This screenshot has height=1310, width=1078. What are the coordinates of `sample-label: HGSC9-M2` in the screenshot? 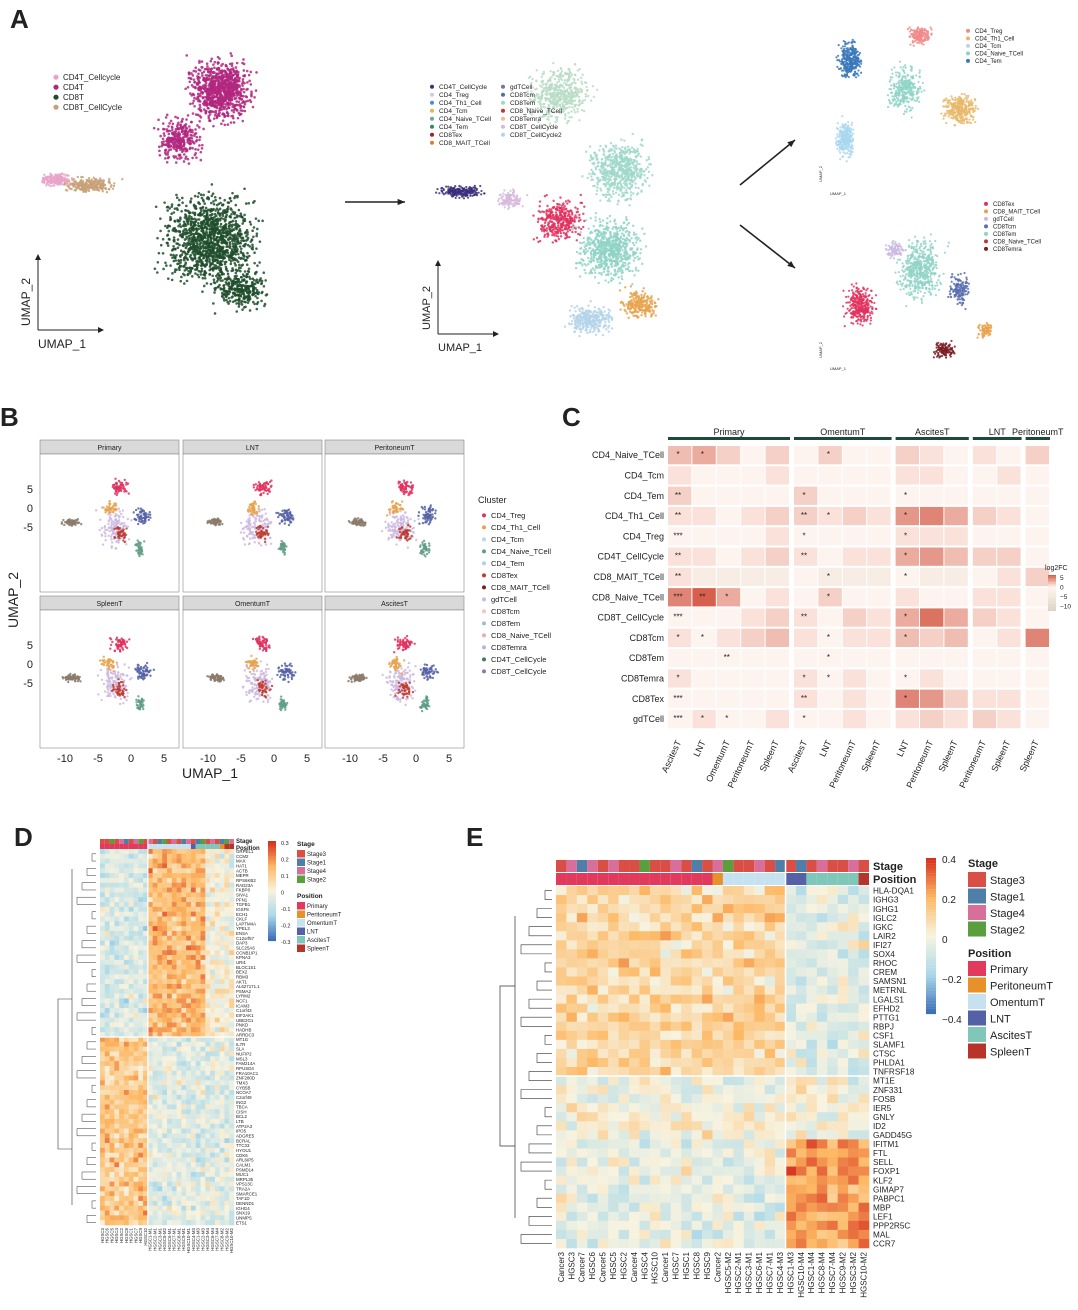 It's located at (226, 1238).